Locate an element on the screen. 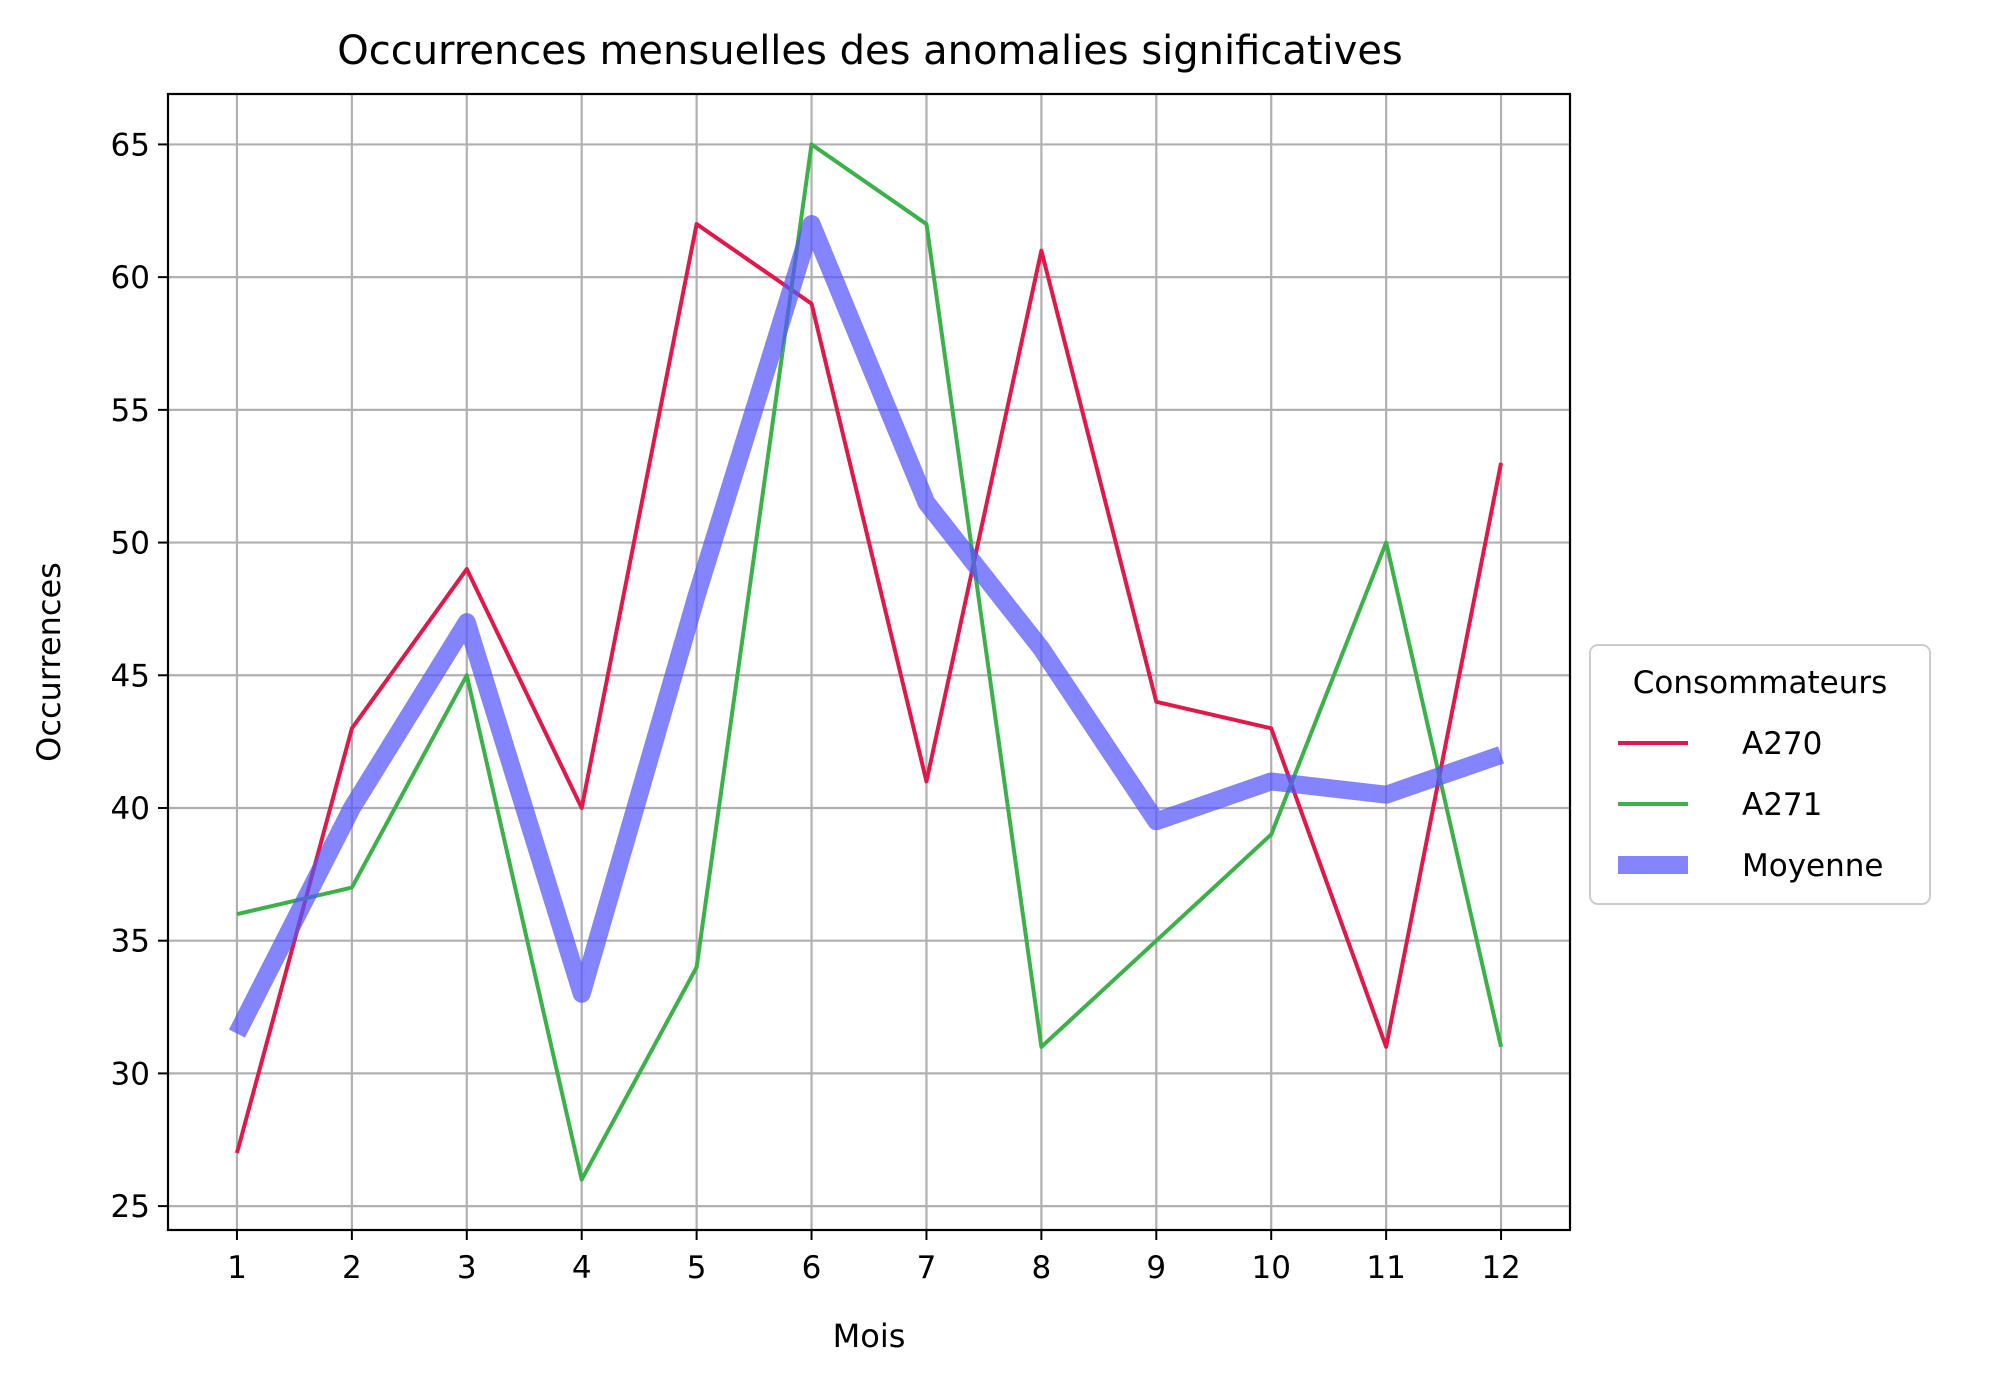  y-tick-label: 35 is located at coordinates (130, 942).